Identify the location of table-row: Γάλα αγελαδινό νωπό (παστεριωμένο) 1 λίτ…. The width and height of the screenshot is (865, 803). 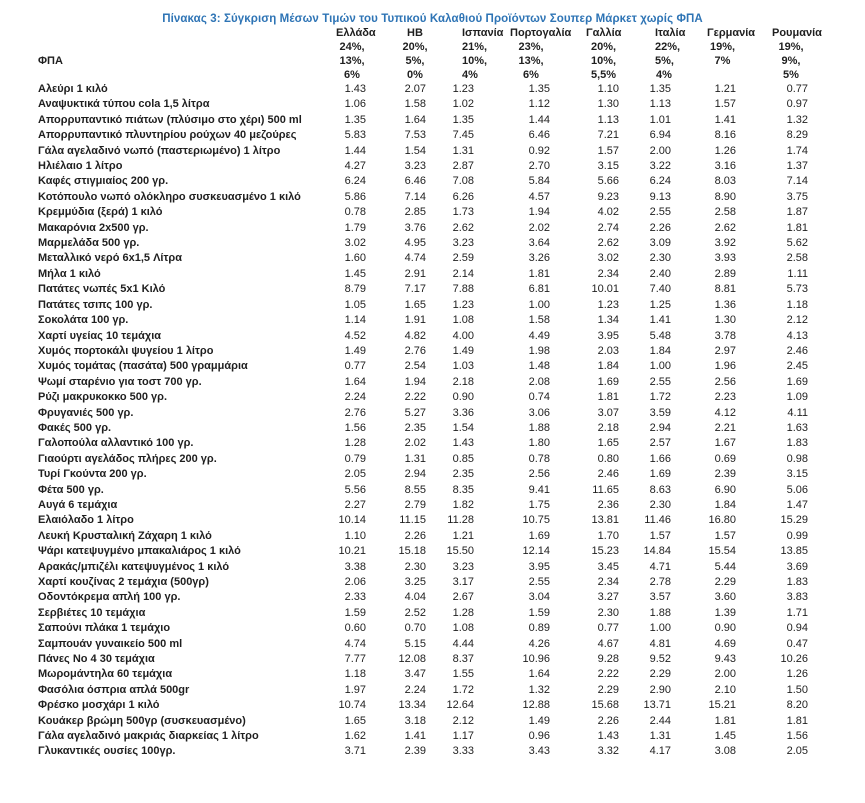
(432, 151).